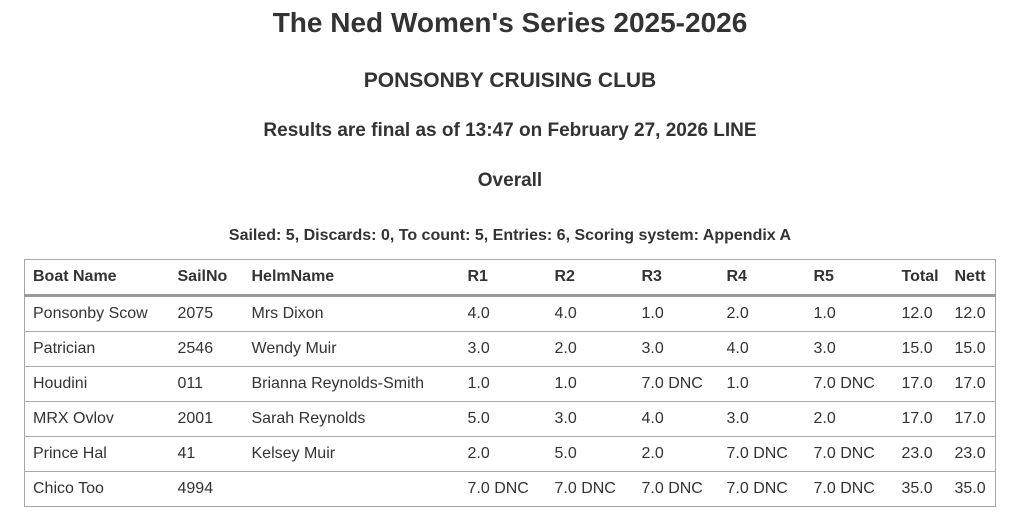 The height and width of the screenshot is (519, 1020). Describe the element at coordinates (97, 349) in the screenshot. I see `cell-boat-name: Patrician` at that location.